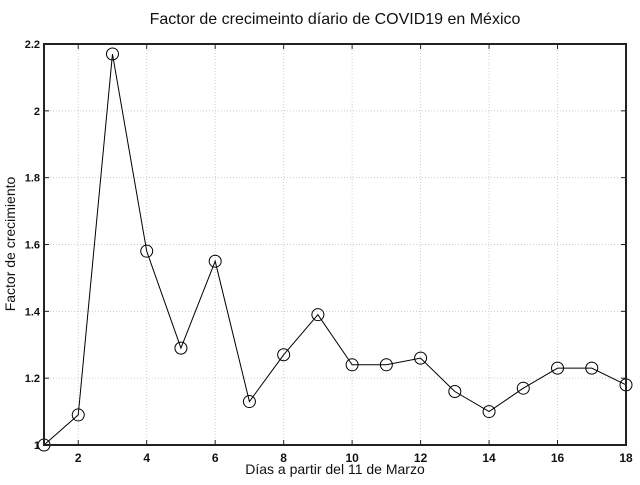 The height and width of the screenshot is (485, 640). Describe the element at coordinates (146, 458) in the screenshot. I see `x-tick-label: 4` at that location.